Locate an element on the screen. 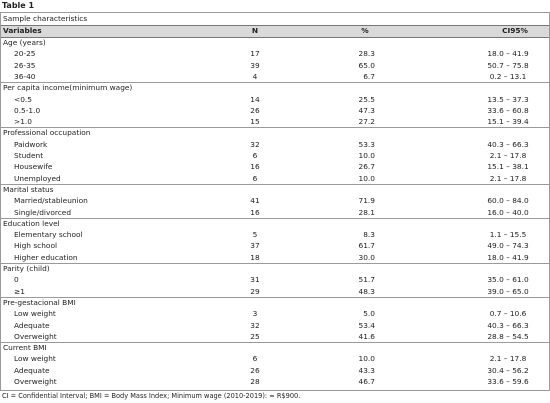  cell-ci: 0.7 – 10.6 is located at coordinates (508, 314).